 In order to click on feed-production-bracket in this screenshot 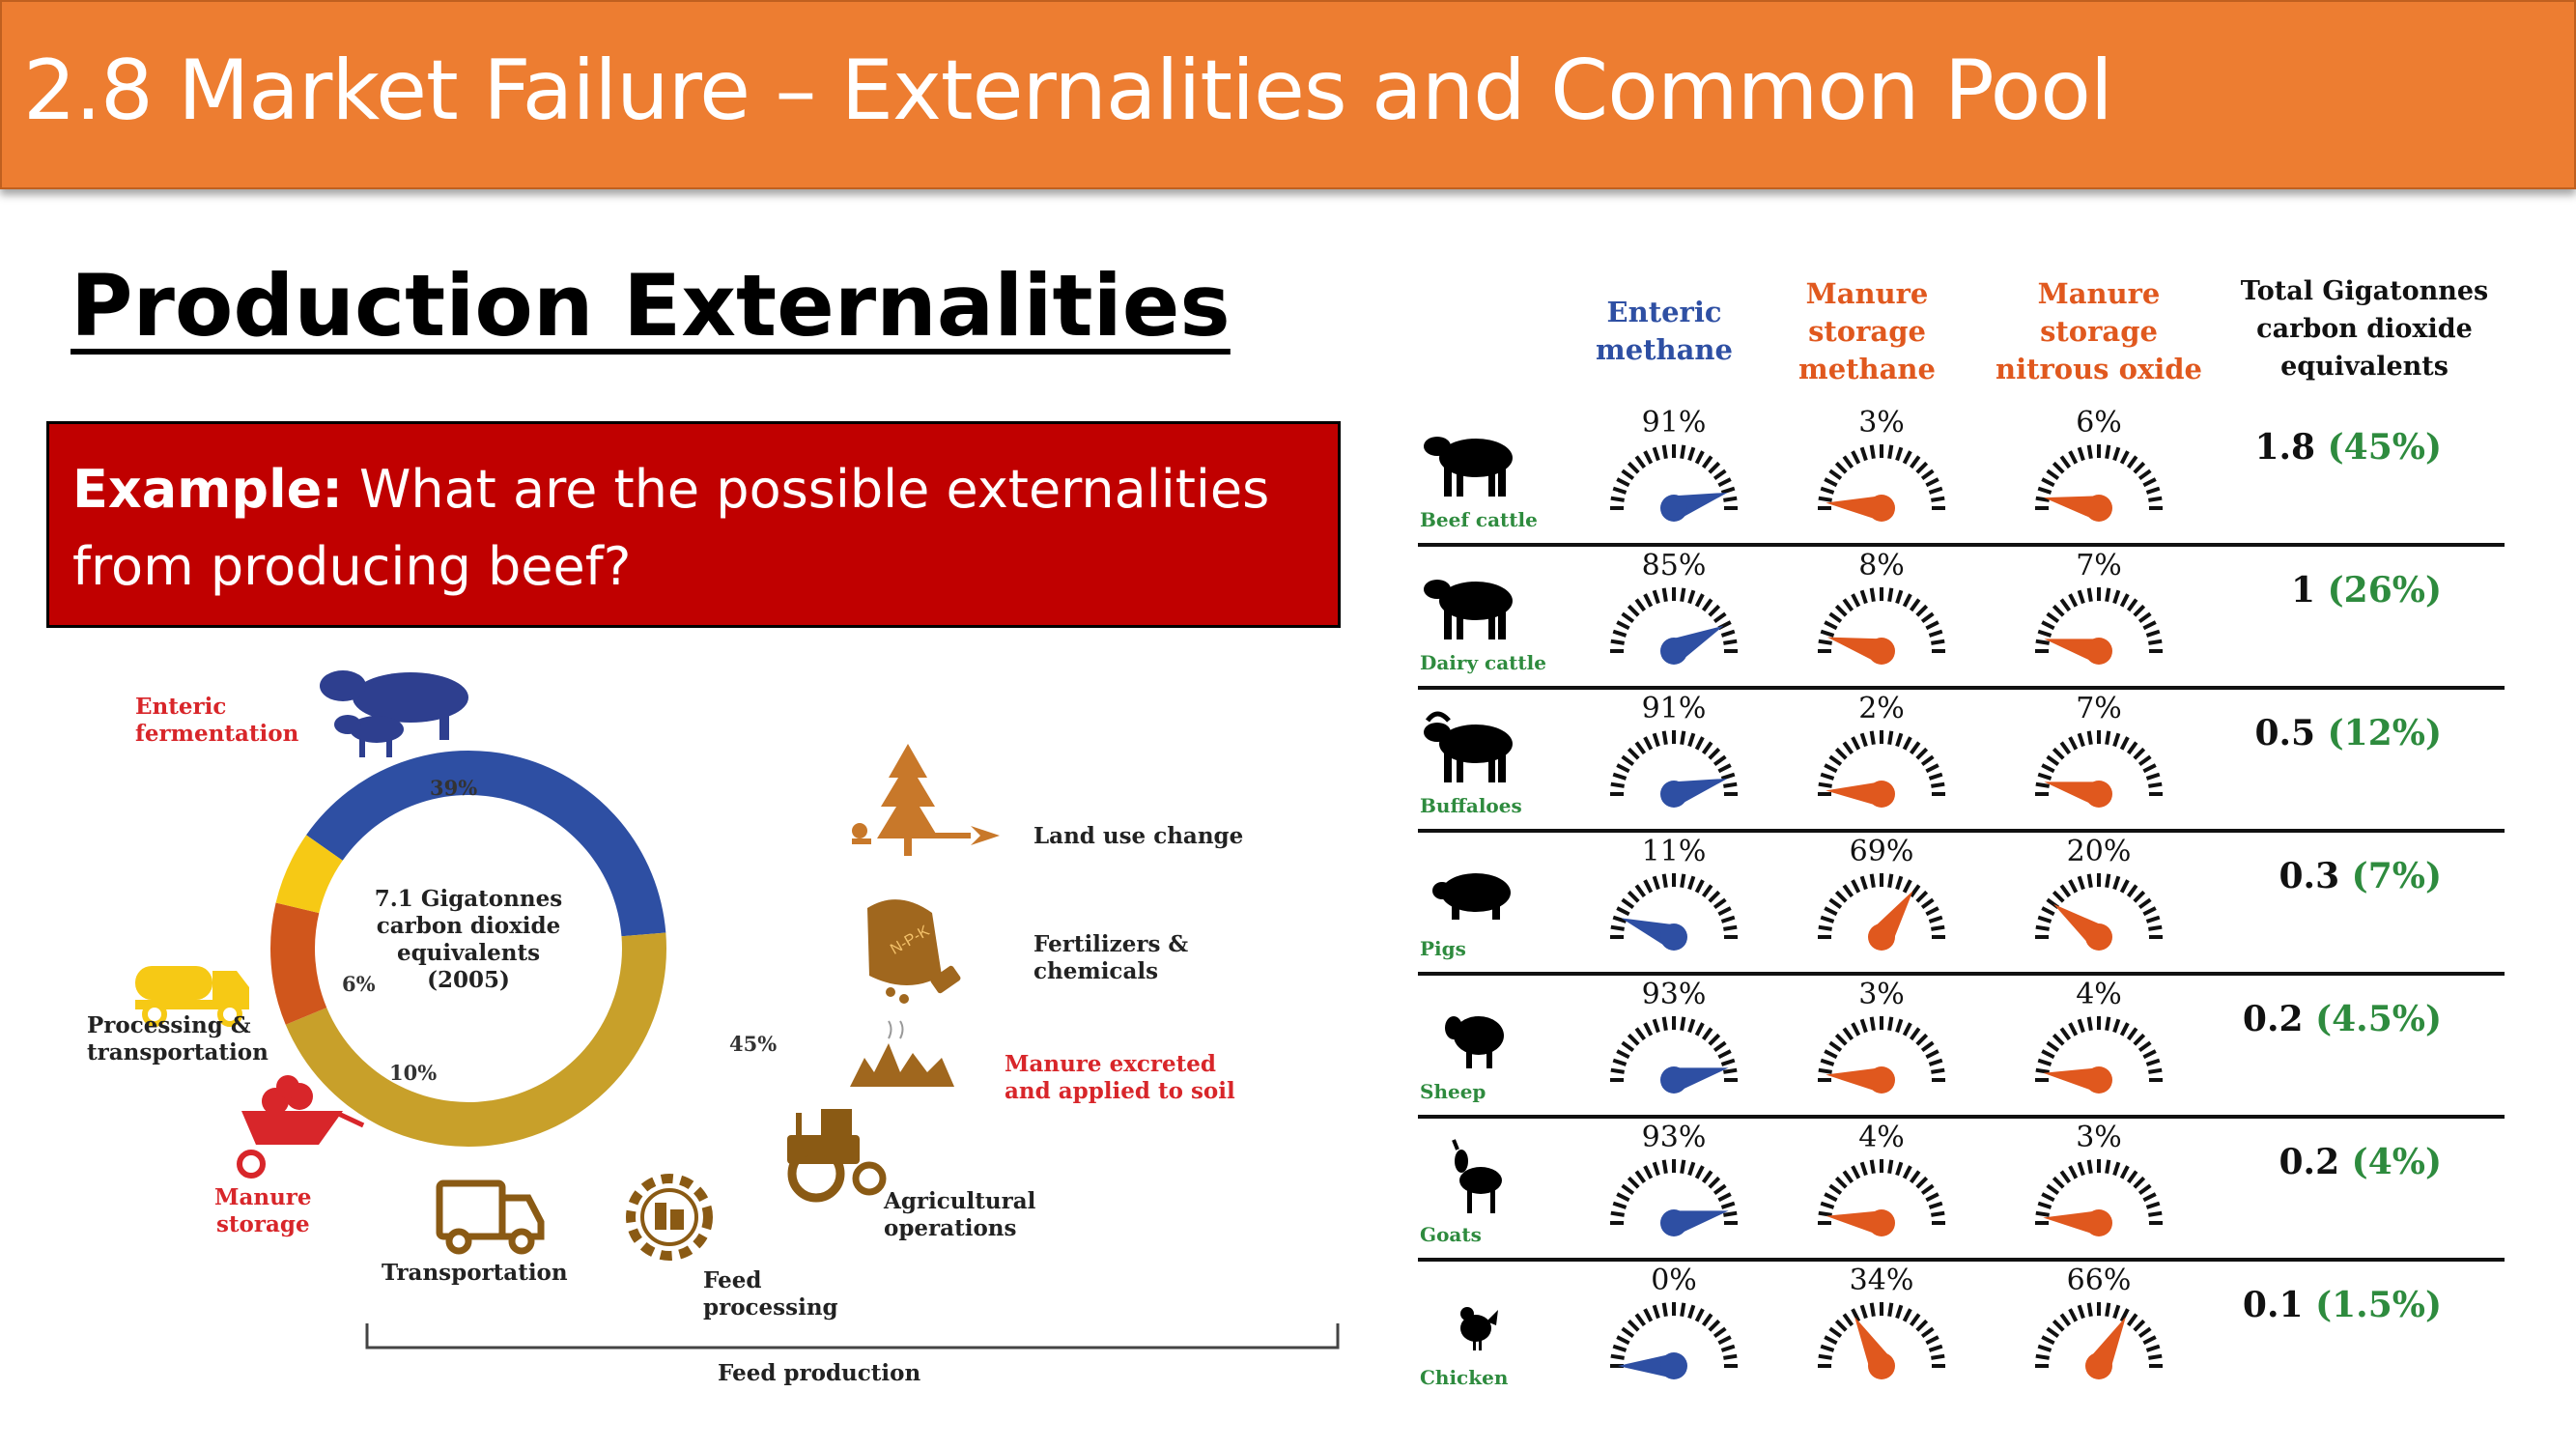, I will do `click(852, 1336)`.